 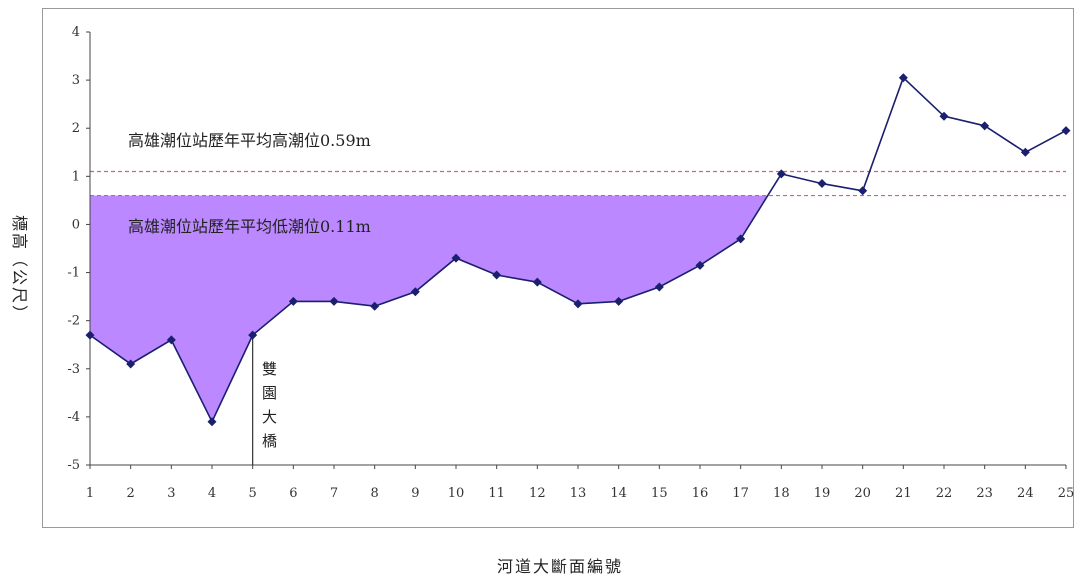 I want to click on bridge-label-char: 橋, so click(x=269, y=441).